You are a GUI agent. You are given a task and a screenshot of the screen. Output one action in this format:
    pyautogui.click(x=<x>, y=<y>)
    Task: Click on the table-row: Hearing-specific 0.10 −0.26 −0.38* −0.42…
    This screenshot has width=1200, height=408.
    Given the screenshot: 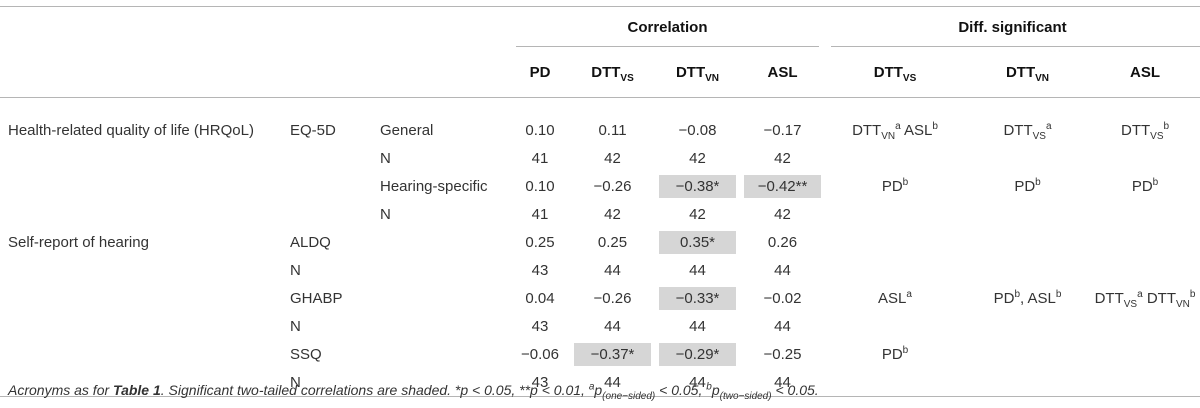 What is the action you would take?
    pyautogui.click(x=600, y=186)
    